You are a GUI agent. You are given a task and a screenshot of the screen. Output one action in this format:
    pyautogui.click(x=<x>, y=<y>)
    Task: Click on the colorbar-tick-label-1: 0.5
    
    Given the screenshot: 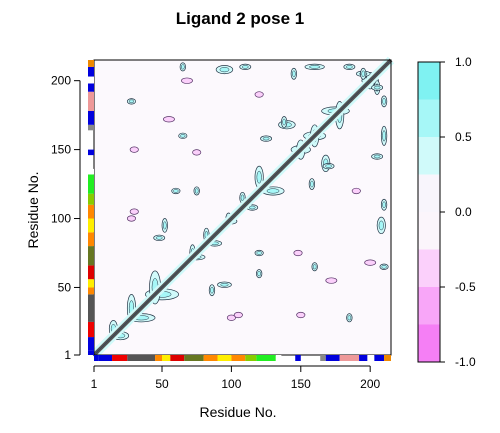 What is the action you would take?
    pyautogui.click(x=463, y=137)
    